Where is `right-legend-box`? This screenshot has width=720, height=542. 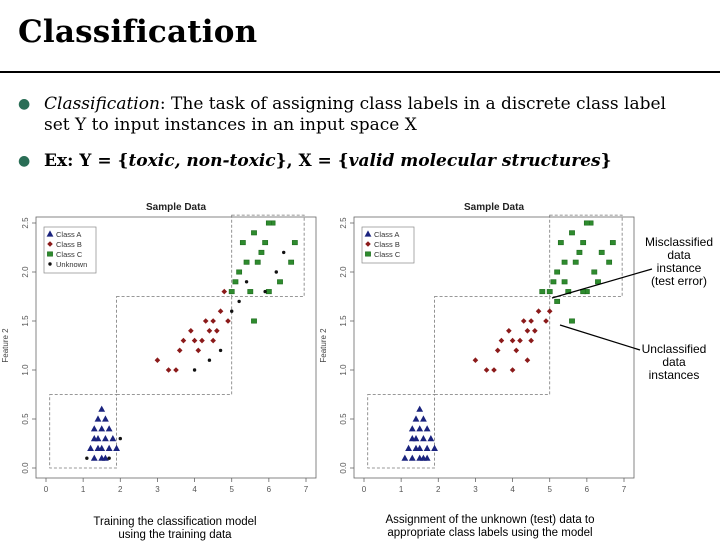 right-legend-box is located at coordinates (388, 245).